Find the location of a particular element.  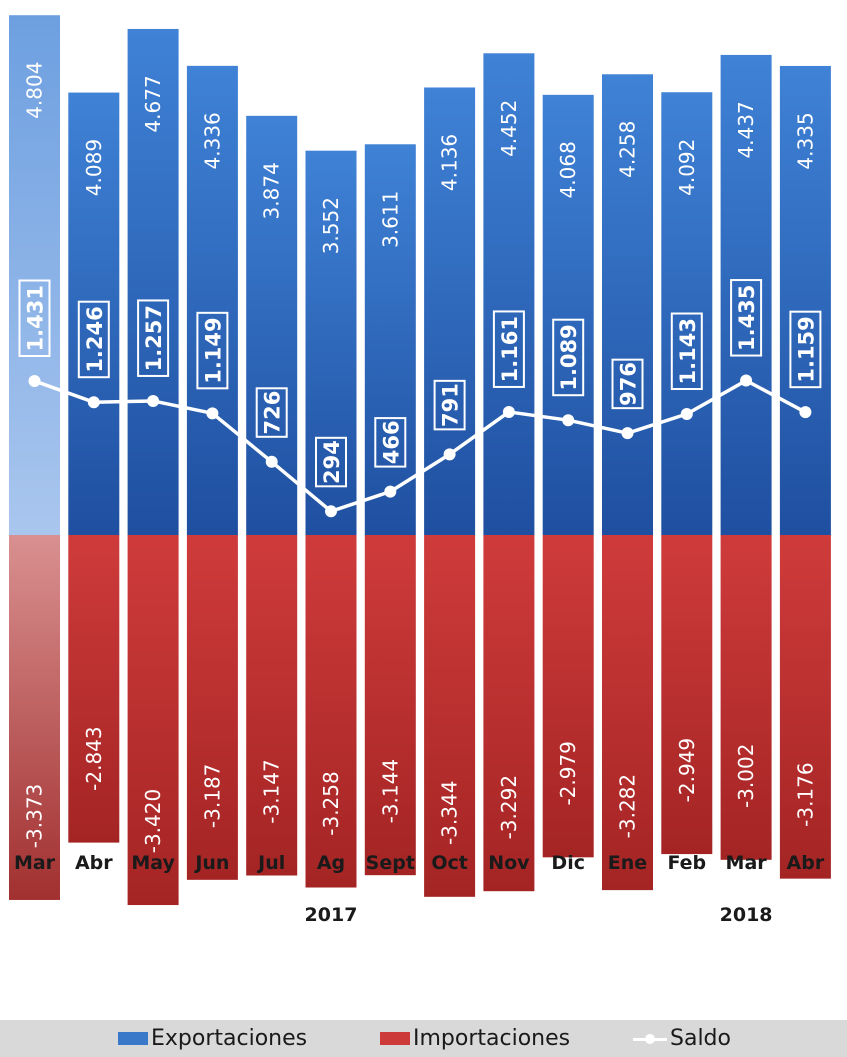

import-data-label: -3.258 is located at coordinates (331, 803).